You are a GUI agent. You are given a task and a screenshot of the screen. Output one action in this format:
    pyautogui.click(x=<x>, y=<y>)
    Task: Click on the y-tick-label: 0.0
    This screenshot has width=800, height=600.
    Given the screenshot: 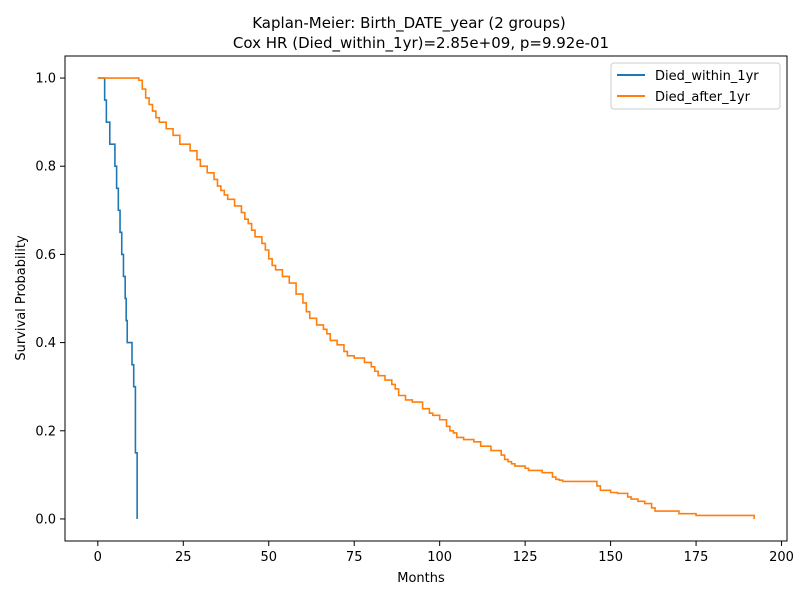 What is the action you would take?
    pyautogui.click(x=45, y=519)
    